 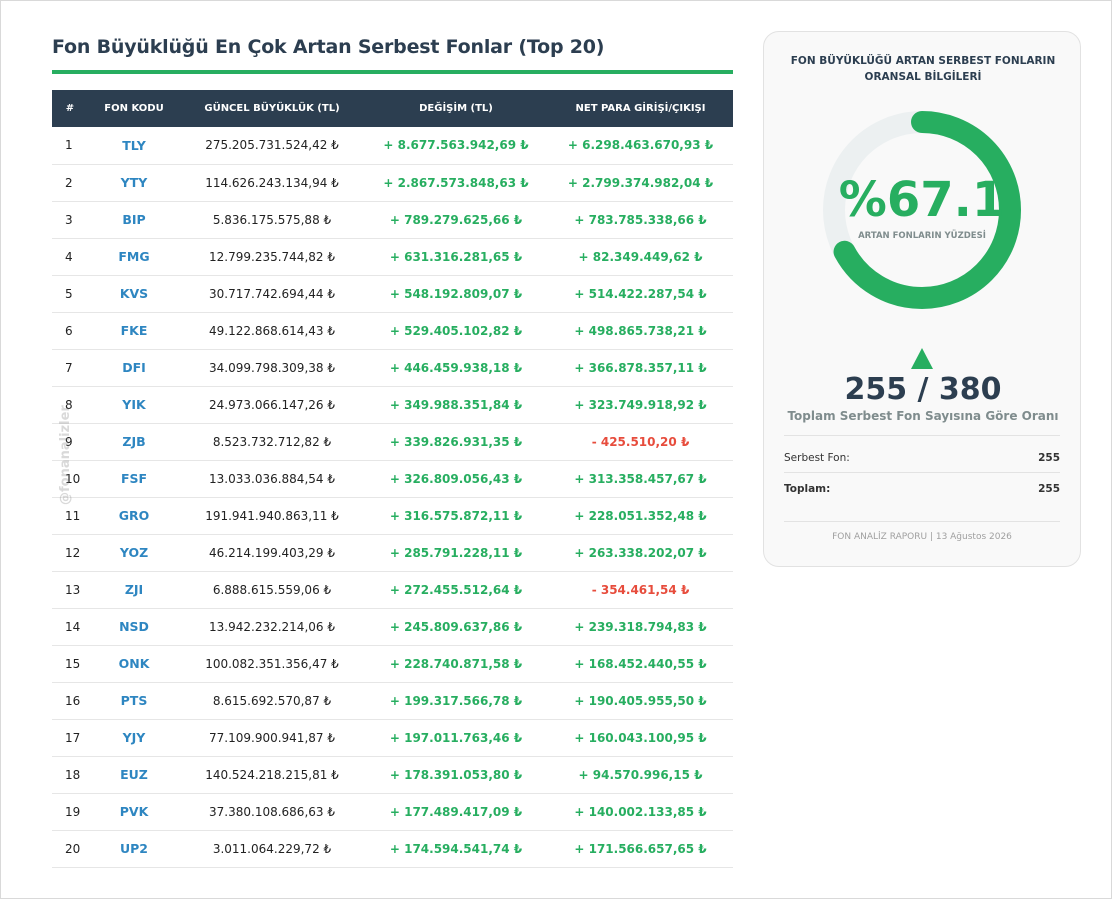 I want to click on current-size-cell: 3.011.064.229,72 ₺, so click(x=272, y=849).